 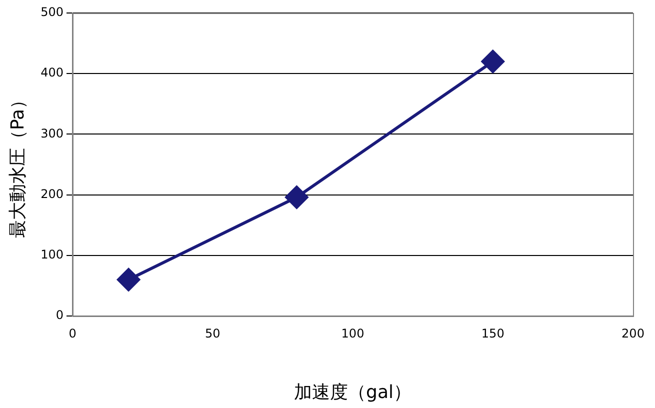 I want to click on x-tick-label: 100, so click(x=352, y=333).